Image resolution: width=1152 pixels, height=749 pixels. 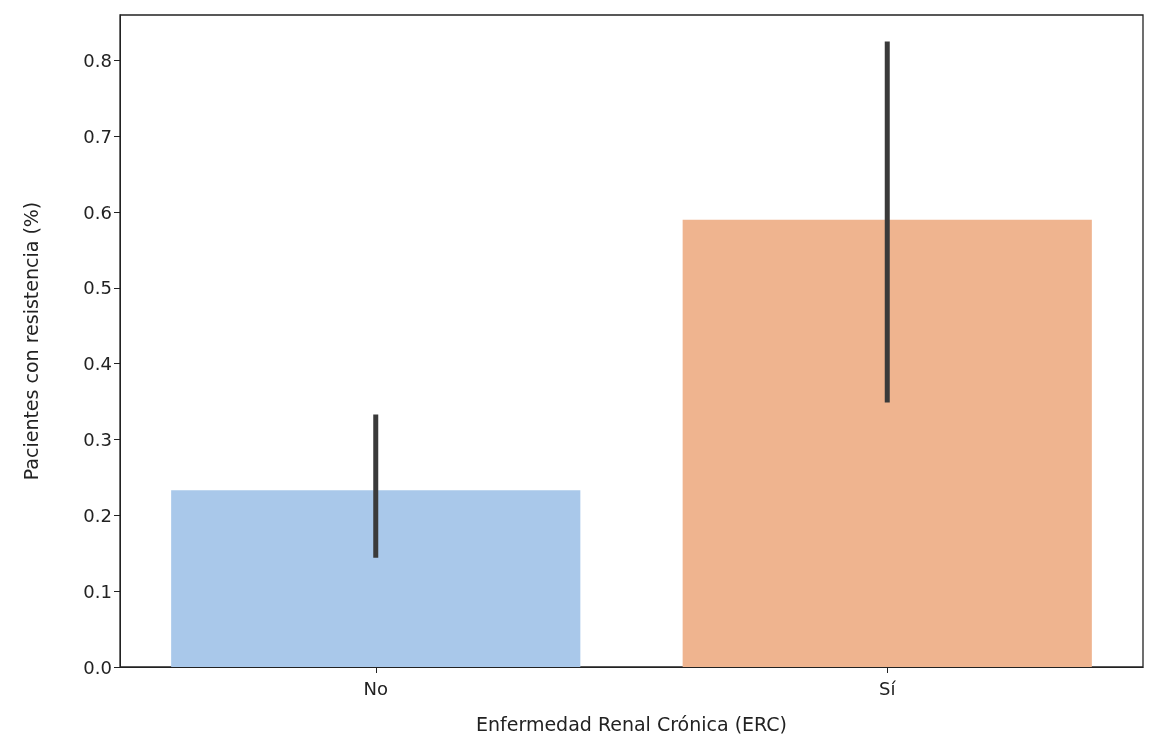 I want to click on y-tick-label: 0.6, so click(x=97, y=212).